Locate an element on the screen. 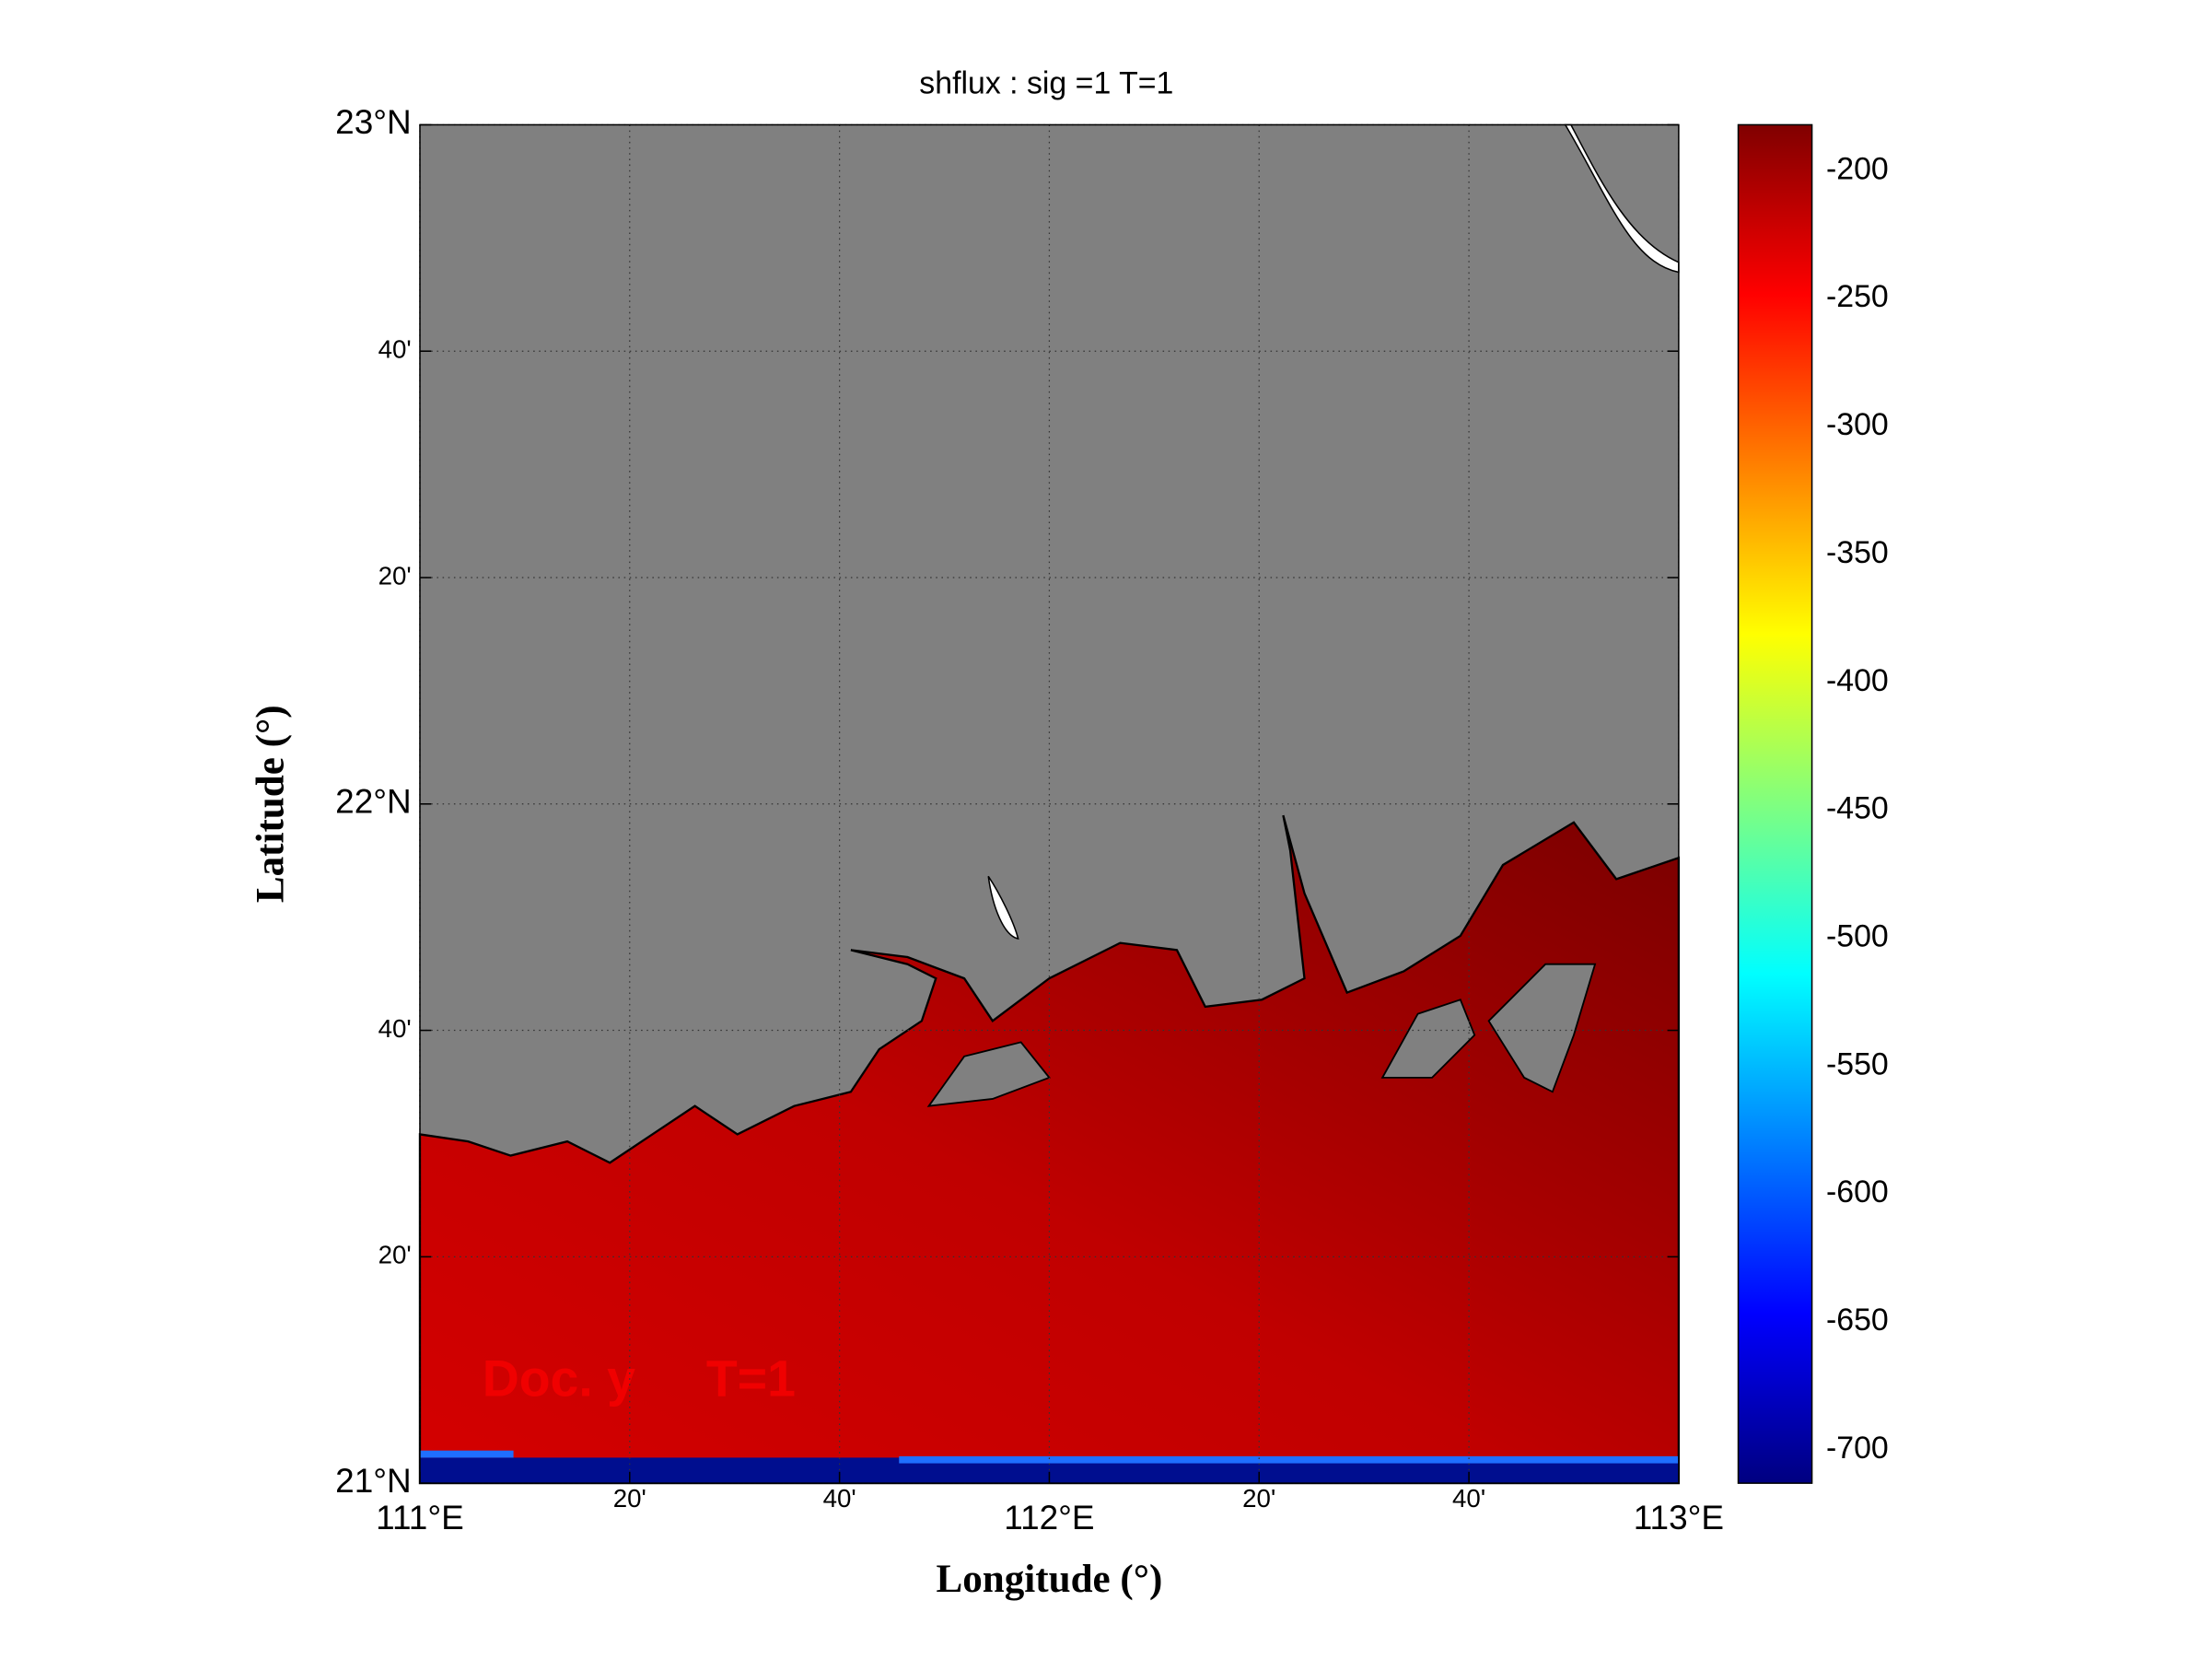 This screenshot has height=1659, width=2212. colorbar-tick-label: -250 is located at coordinates (1858, 296).